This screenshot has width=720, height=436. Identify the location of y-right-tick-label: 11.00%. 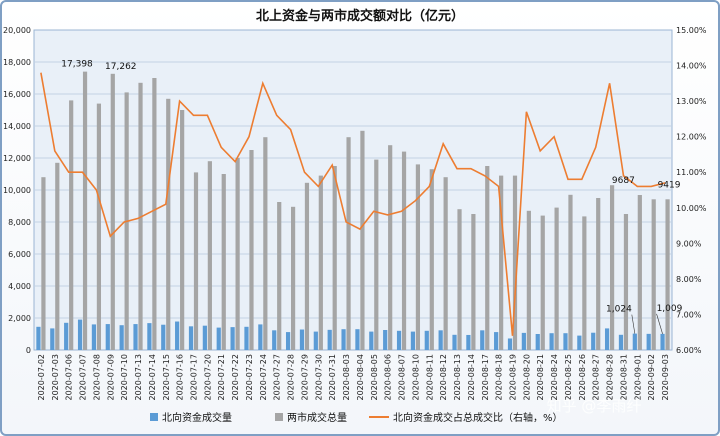
(691, 172).